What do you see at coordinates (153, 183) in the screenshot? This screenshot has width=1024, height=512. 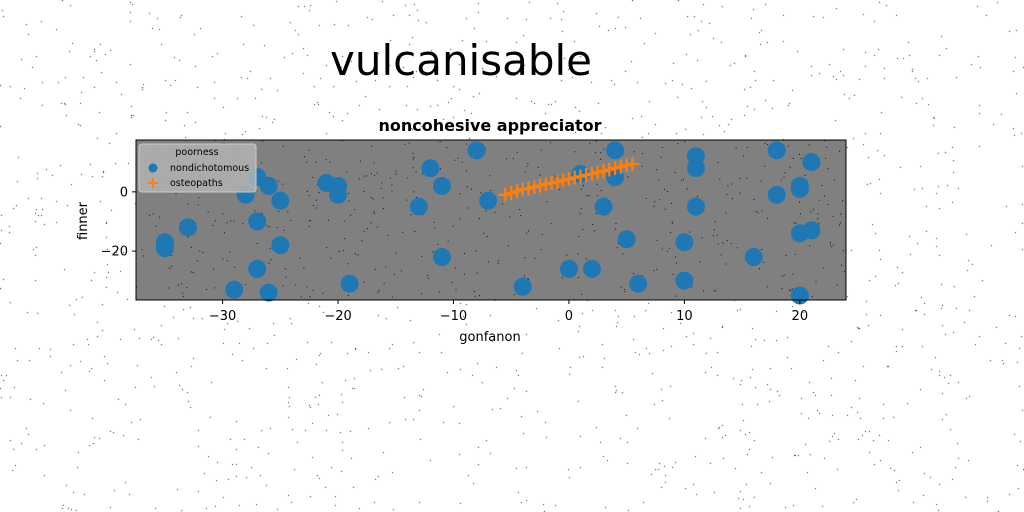 I see `legend-marker-osteopaths` at bounding box center [153, 183].